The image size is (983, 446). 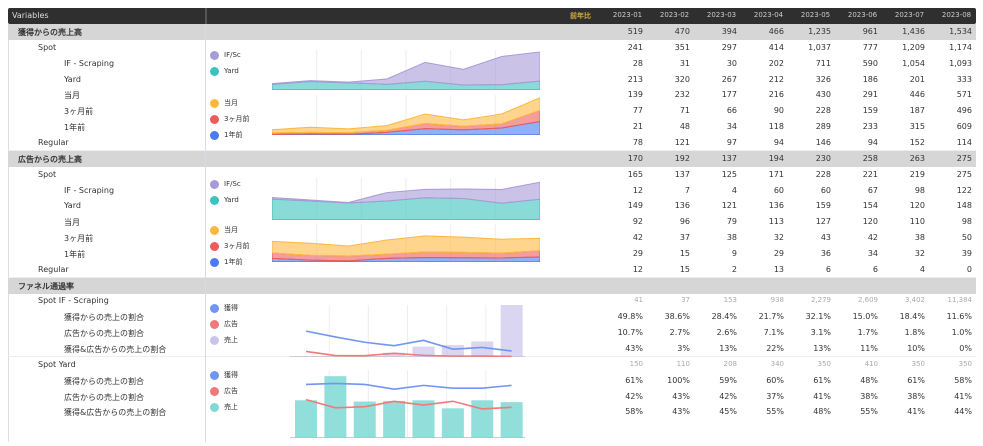 I want to click on table-row: Yard 149 136 121 136 159 154 120 148, so click(x=492, y=206).